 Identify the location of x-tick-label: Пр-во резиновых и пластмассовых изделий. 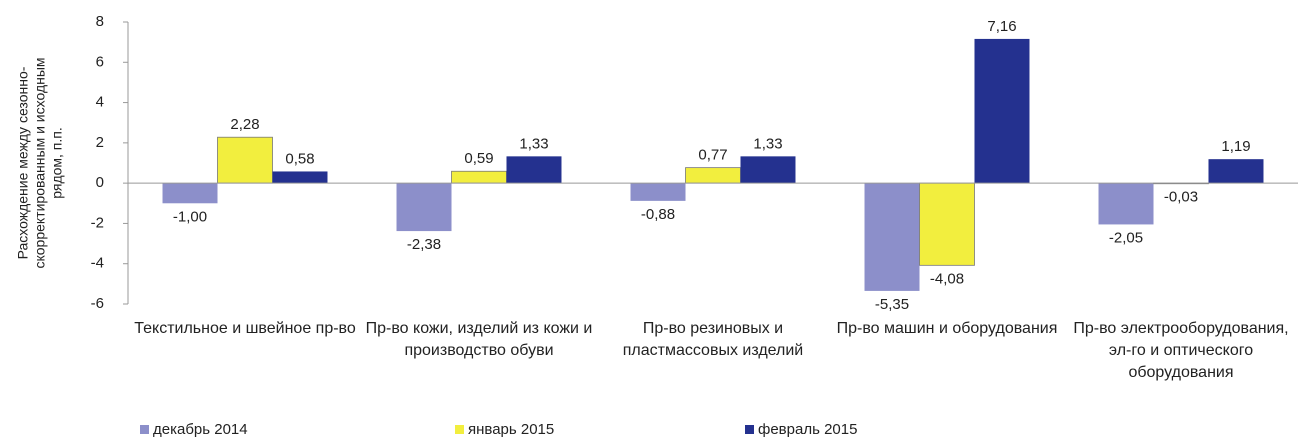
(713, 339).